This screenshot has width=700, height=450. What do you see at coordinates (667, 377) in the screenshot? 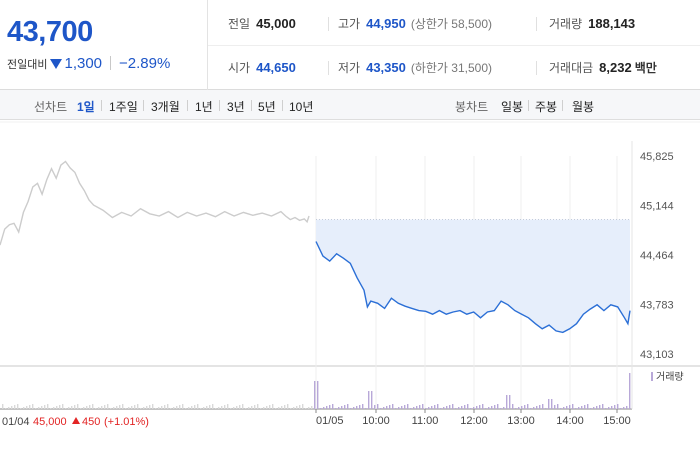
I see `volume-legend: 거래량` at bounding box center [667, 377].